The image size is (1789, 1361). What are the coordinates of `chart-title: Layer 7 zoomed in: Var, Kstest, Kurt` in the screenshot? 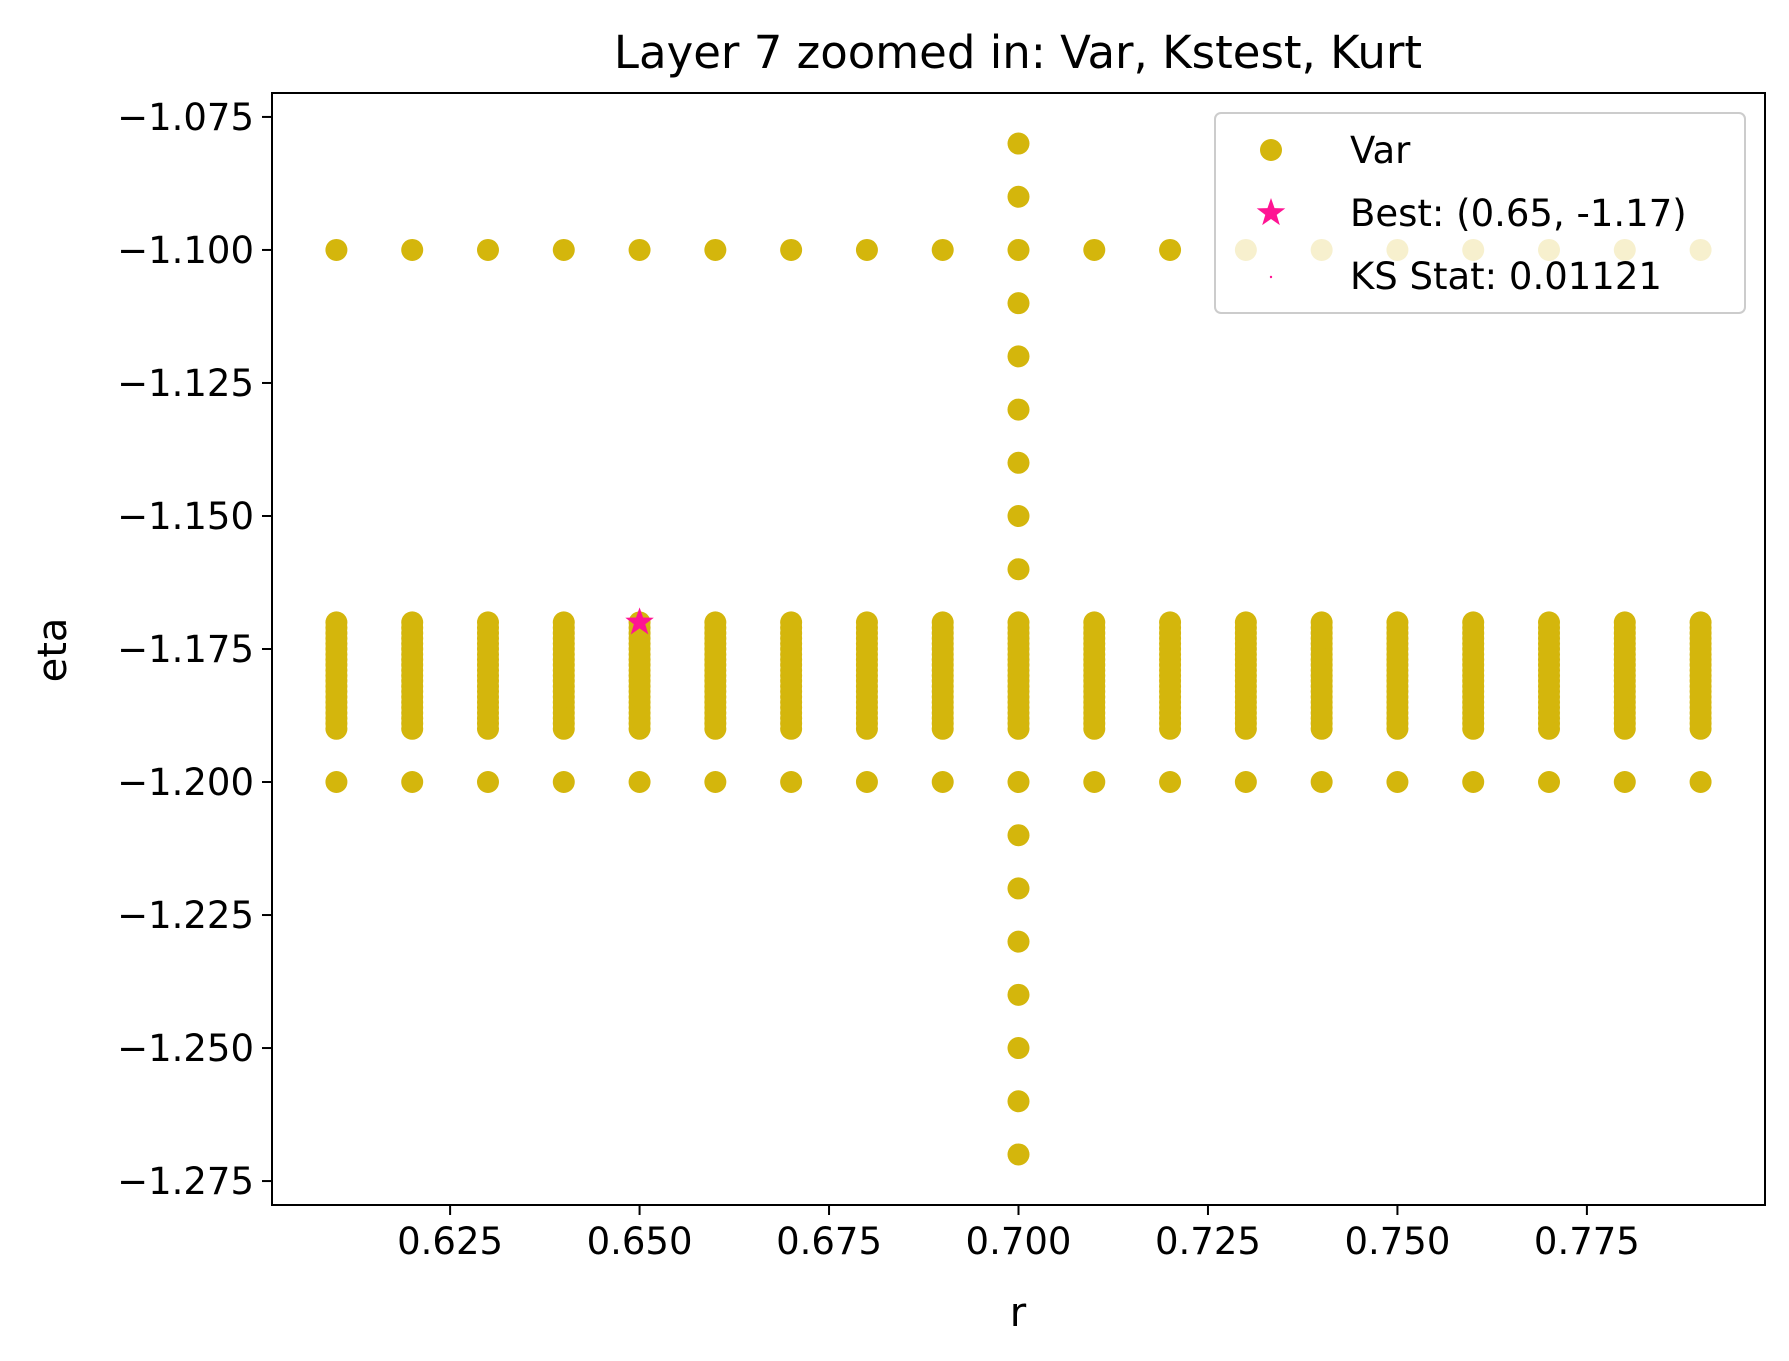 It's located at (1018, 52).